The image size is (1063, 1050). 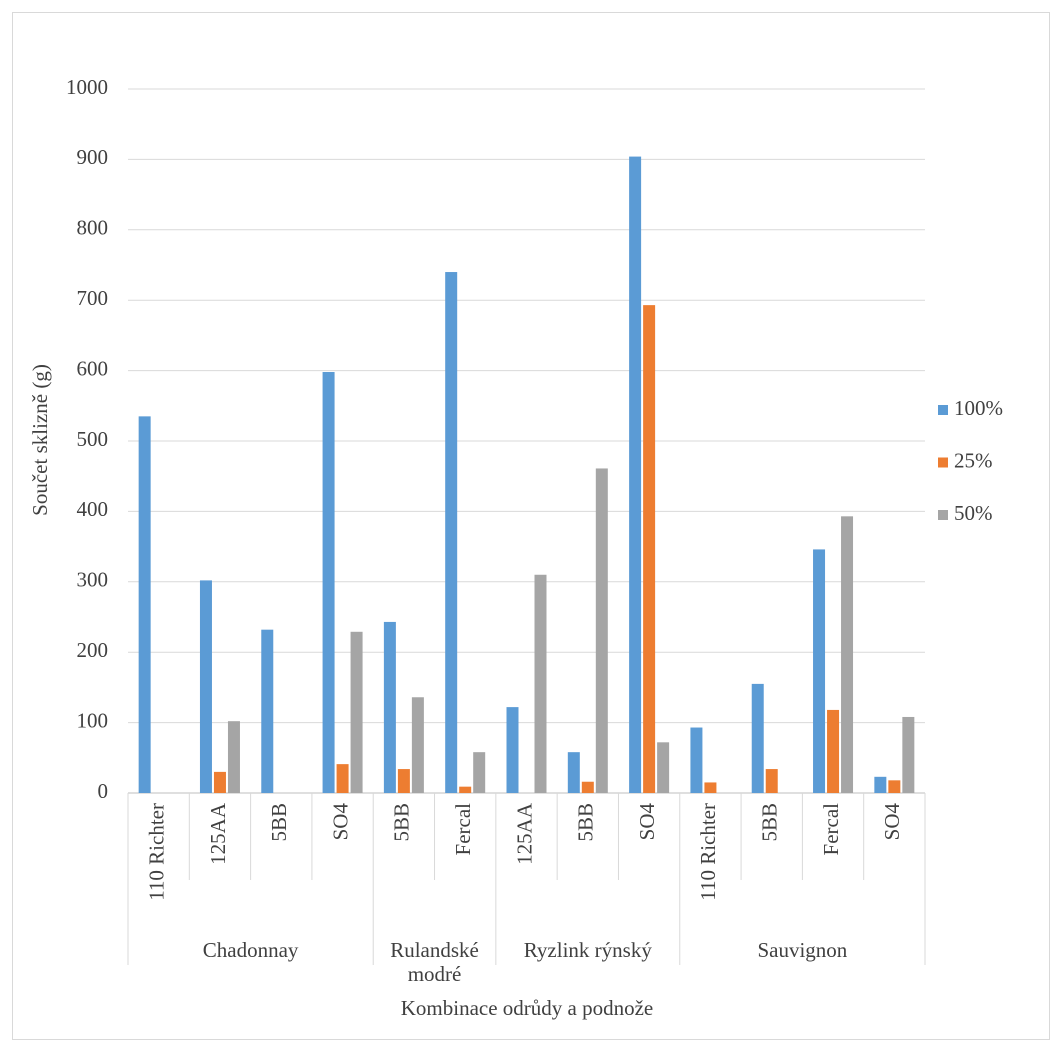 What do you see at coordinates (93, 298) in the screenshot?
I see `y-tick-label: 700` at bounding box center [93, 298].